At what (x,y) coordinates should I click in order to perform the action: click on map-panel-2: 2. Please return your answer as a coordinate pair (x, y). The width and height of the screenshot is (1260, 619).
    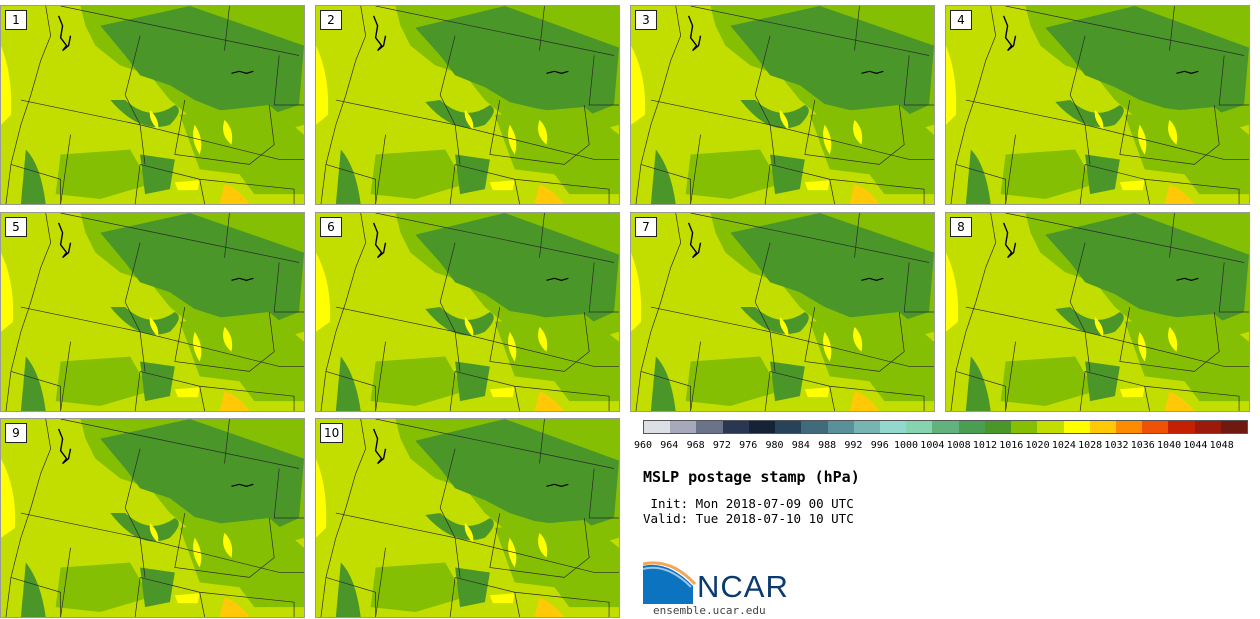
    Looking at the image, I should click on (467, 105).